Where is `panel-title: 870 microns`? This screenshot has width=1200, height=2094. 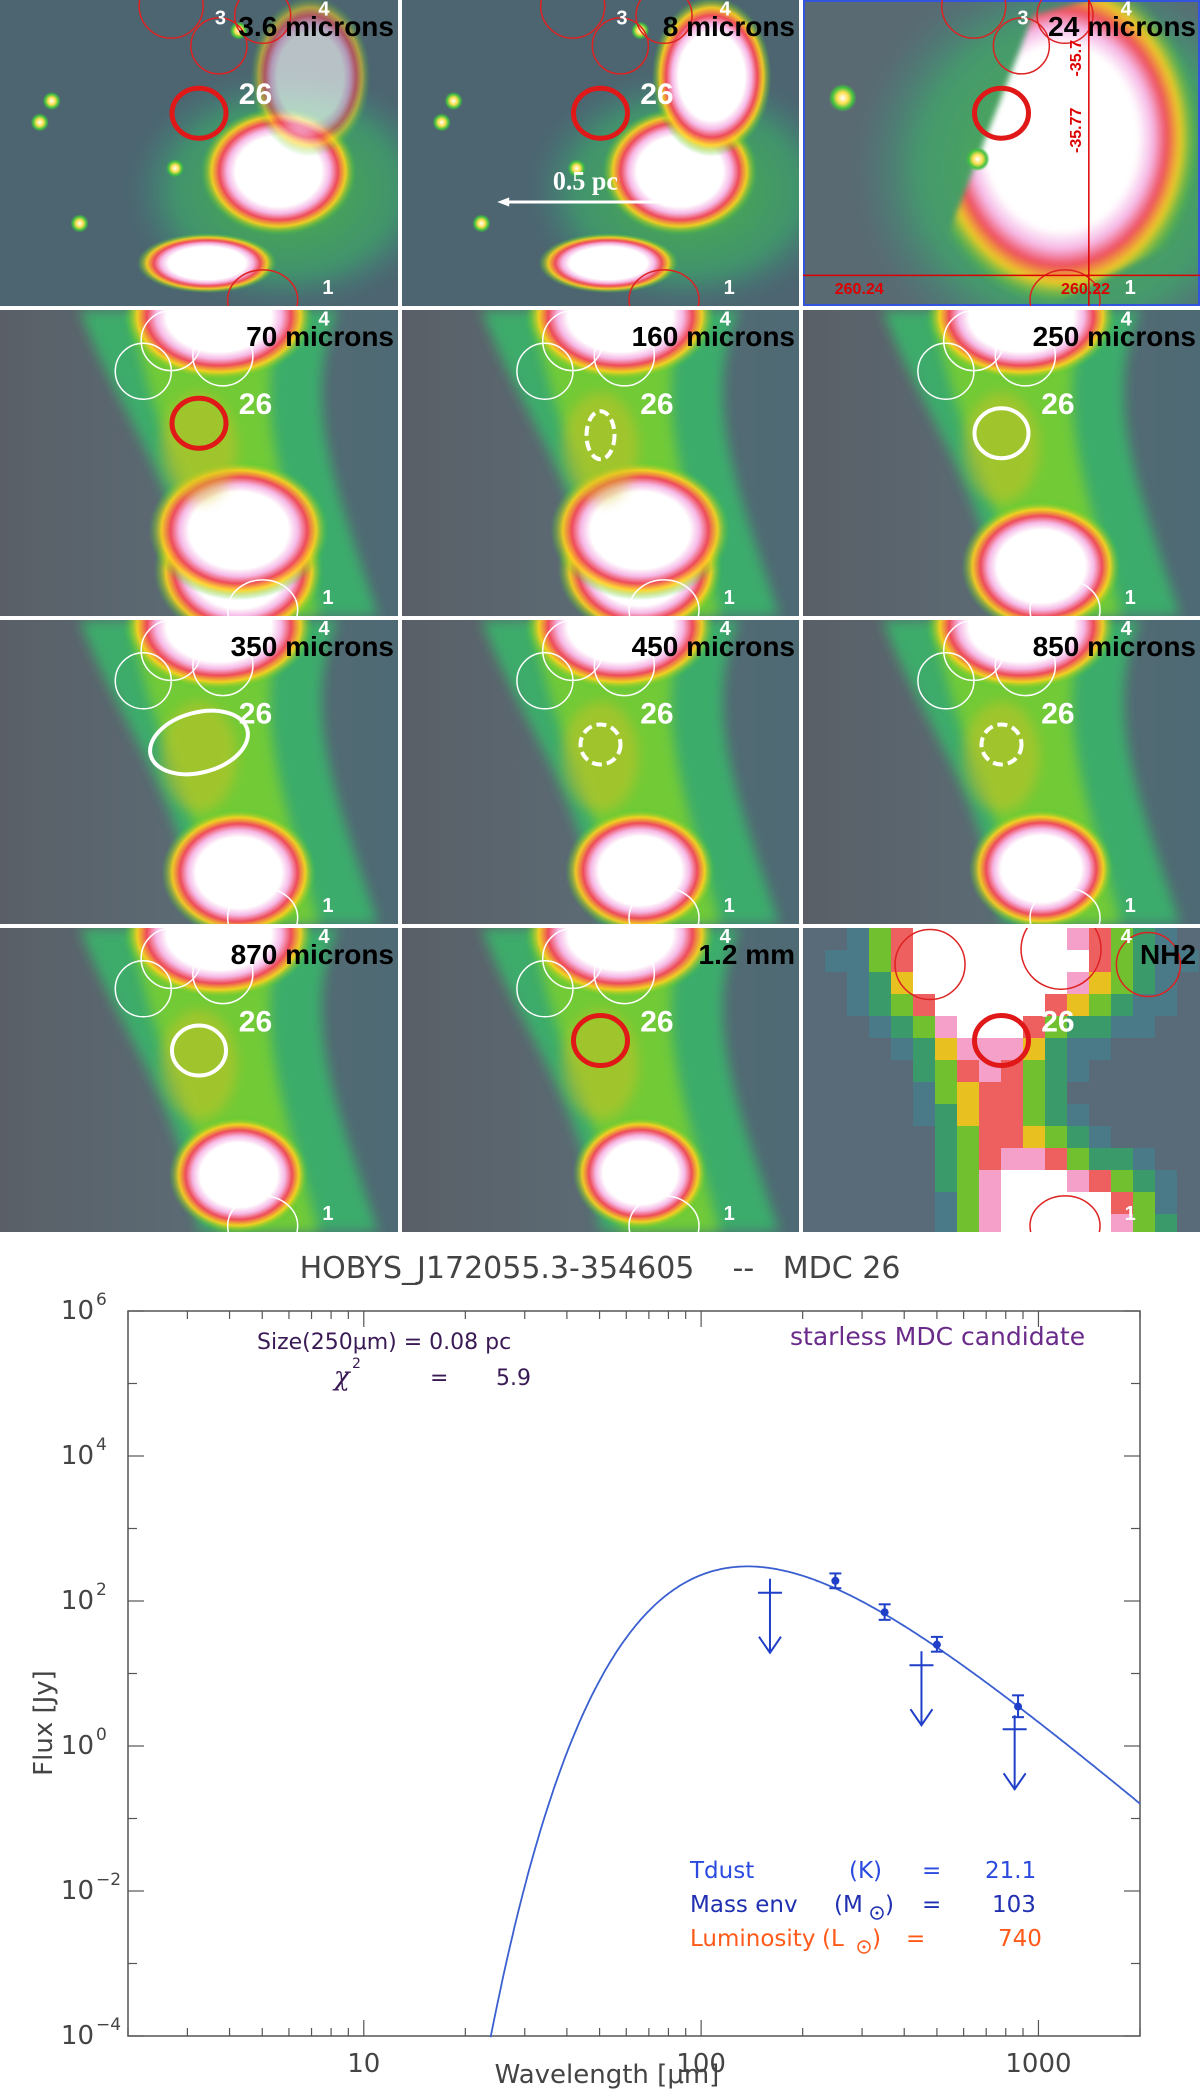 panel-title: 870 microns is located at coordinates (312, 954).